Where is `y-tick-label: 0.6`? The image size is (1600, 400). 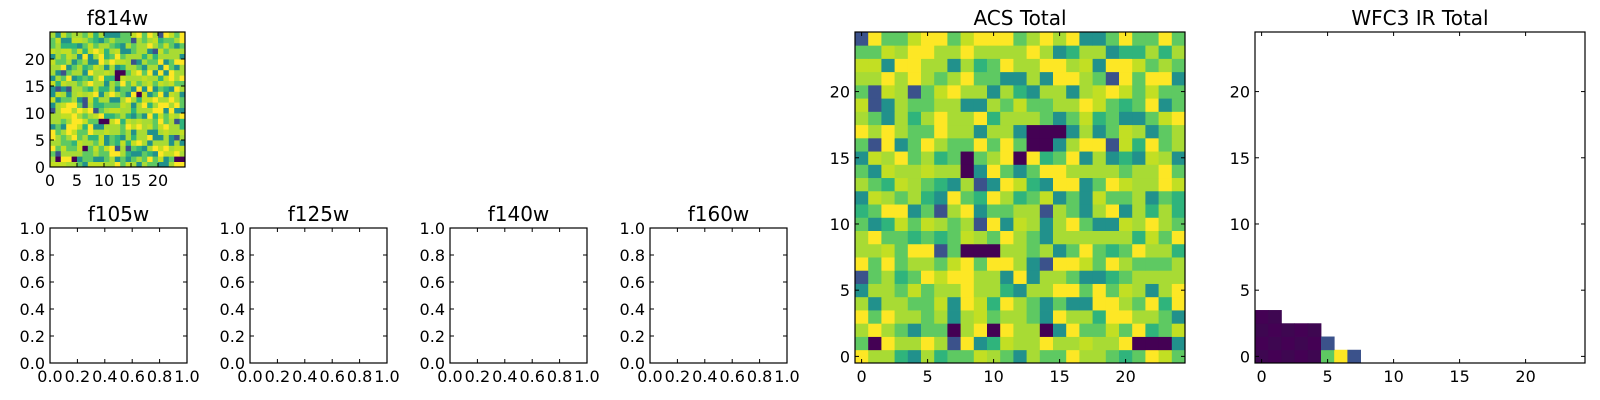
y-tick-label: 0.6 is located at coordinates (232, 282).